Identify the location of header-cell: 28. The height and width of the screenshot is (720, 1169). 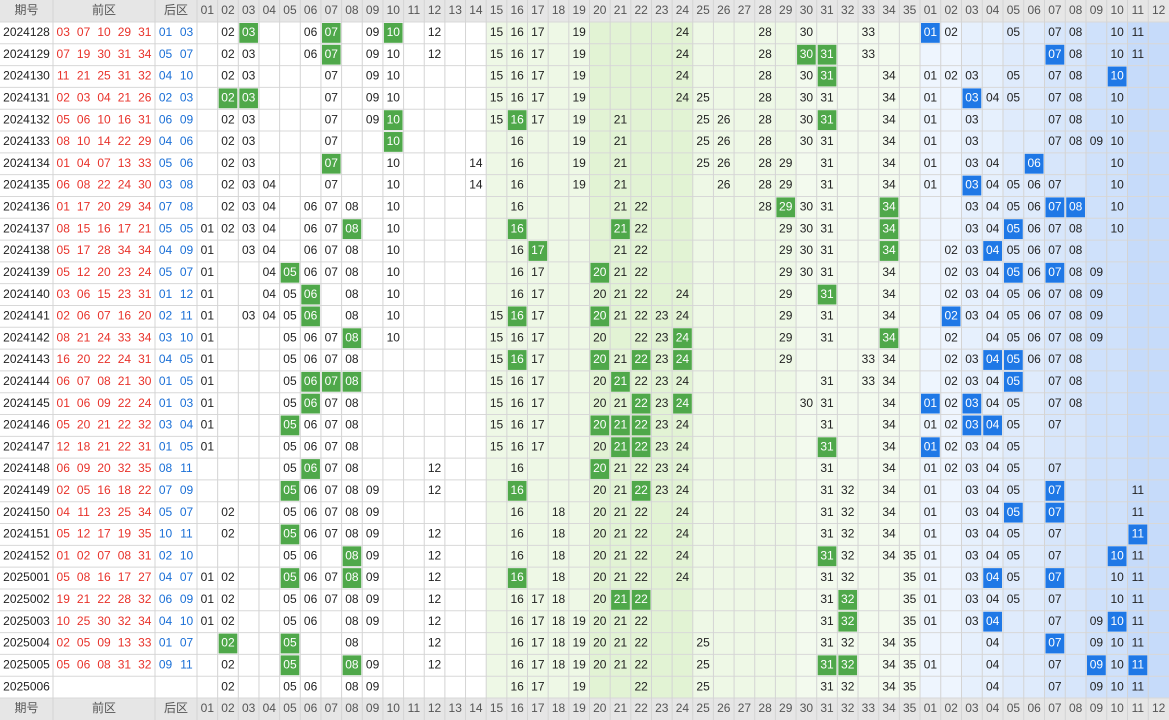
(765, 708).